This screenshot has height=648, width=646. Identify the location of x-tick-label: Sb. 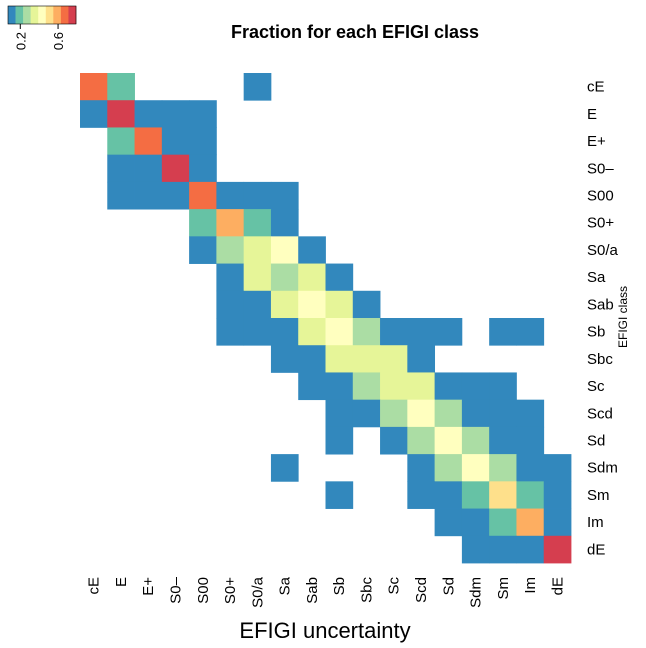
(339, 586).